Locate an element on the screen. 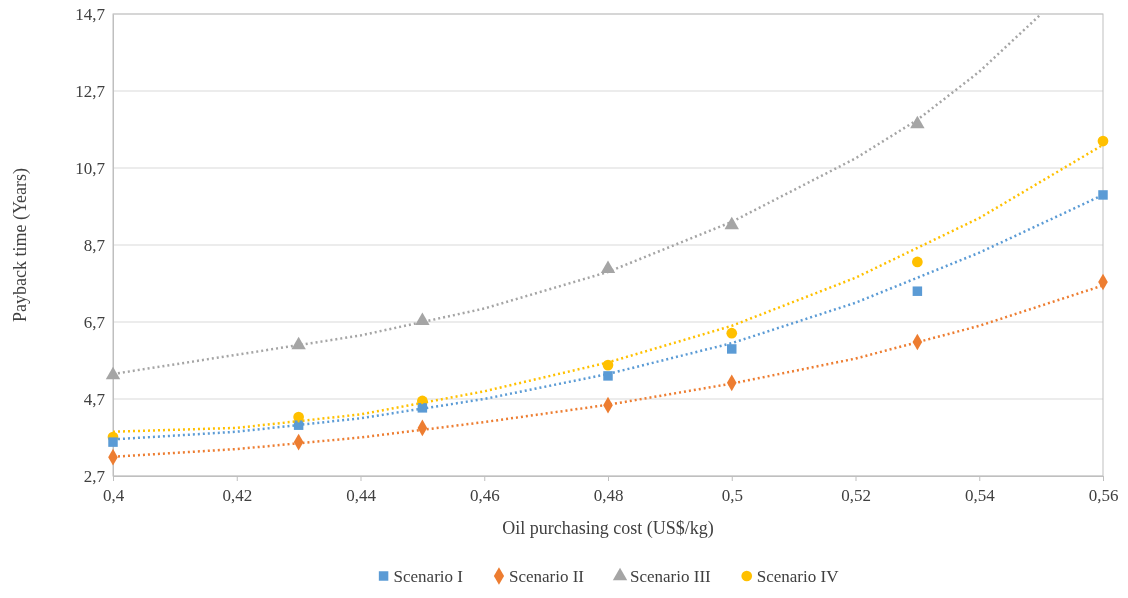 This screenshot has height=598, width=1128. x-tick-label: 0,4 is located at coordinates (113, 495).